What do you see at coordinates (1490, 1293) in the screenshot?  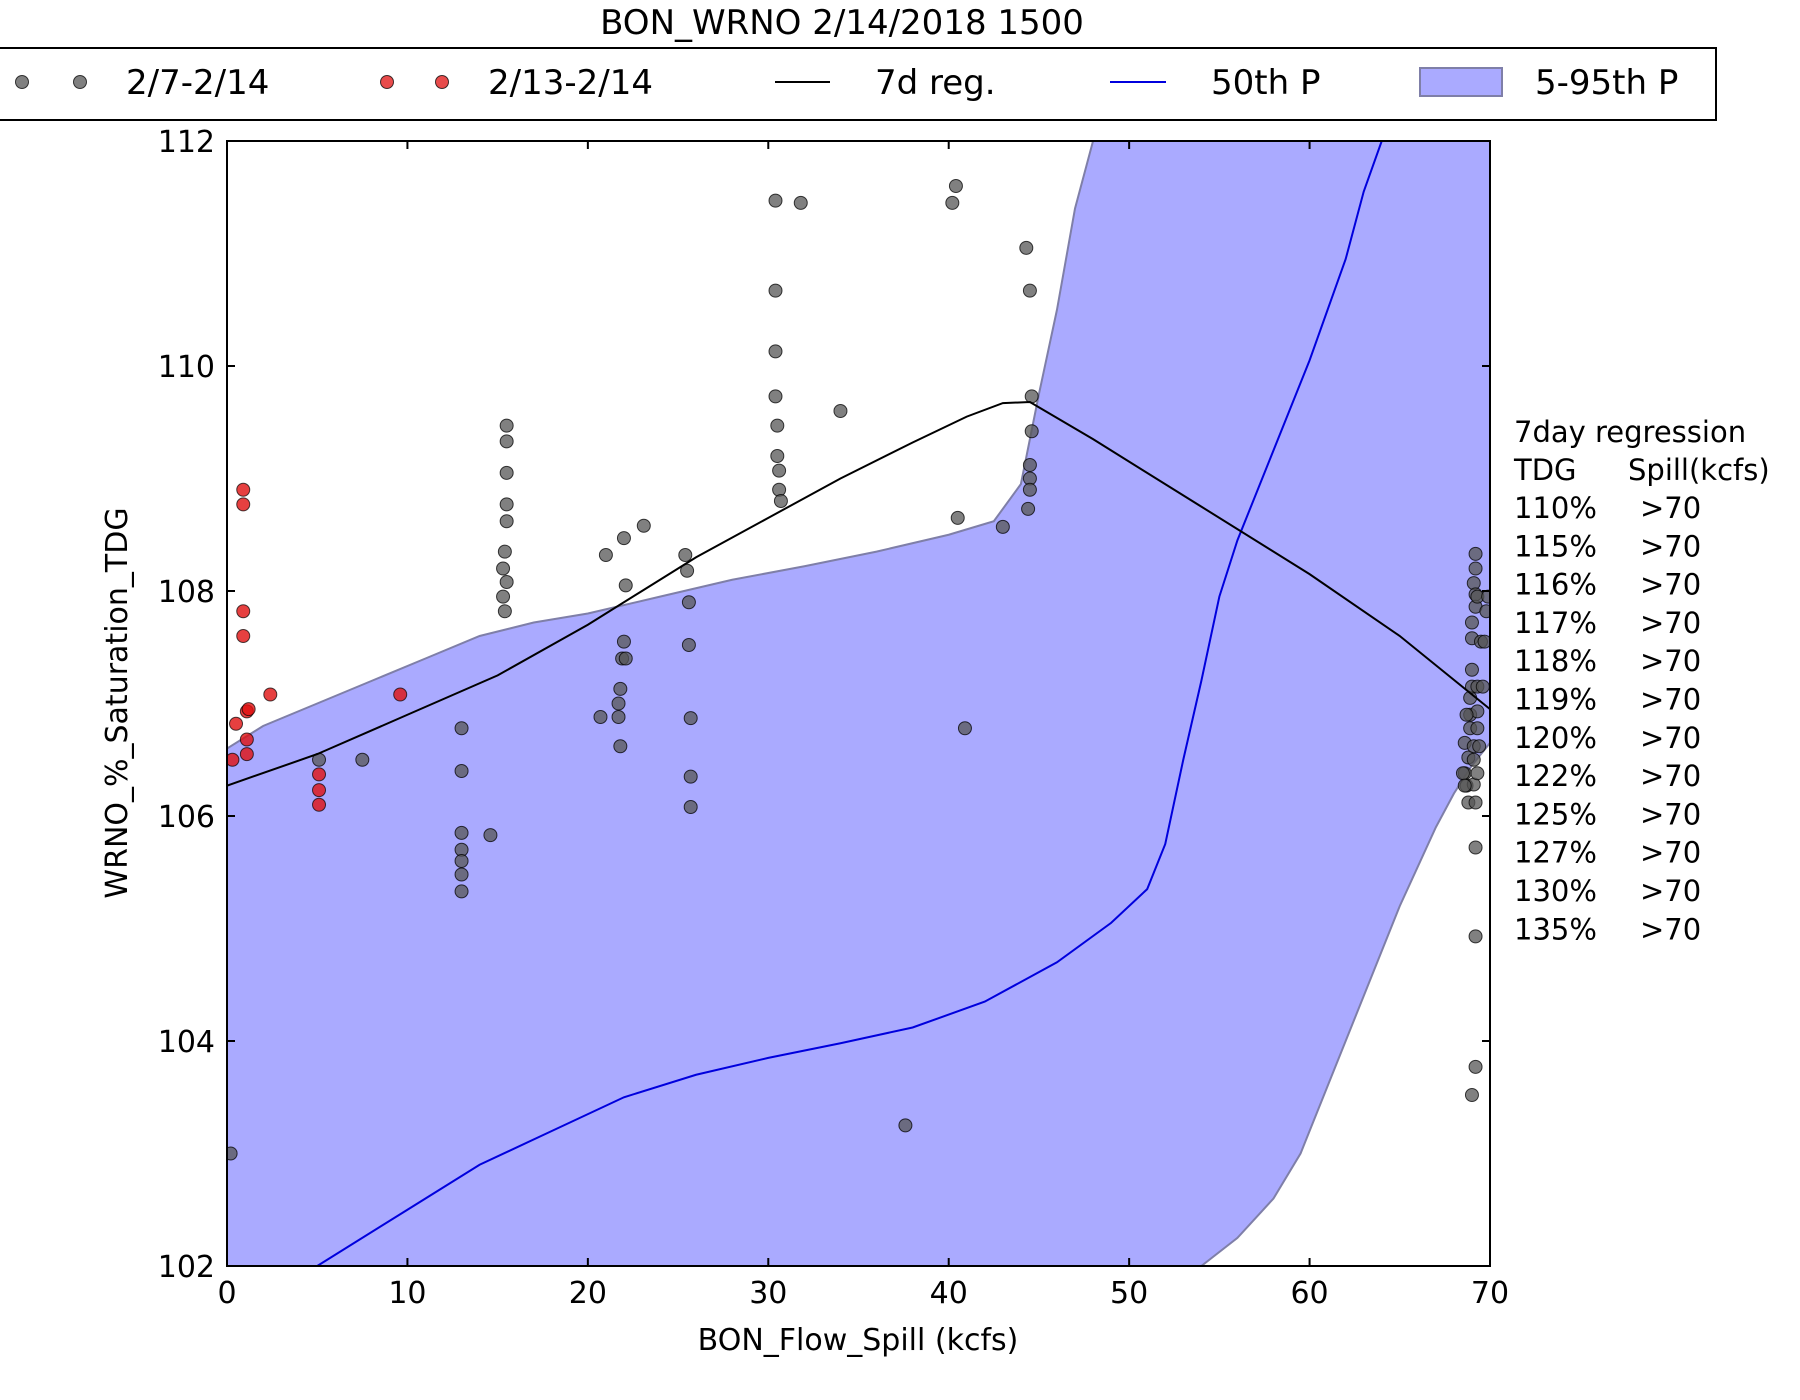 I see `x-tick-label: 70` at bounding box center [1490, 1293].